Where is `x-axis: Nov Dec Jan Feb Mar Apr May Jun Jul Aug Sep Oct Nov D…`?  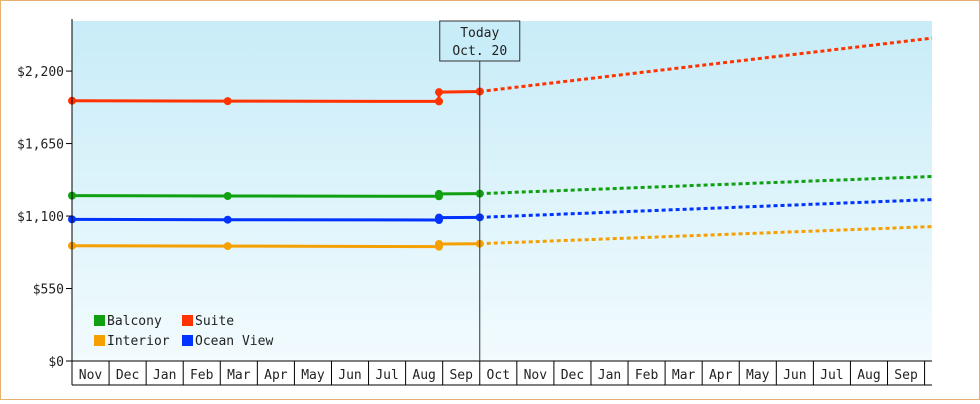
x-axis: Nov Dec Jan Feb Mar Apr May Jun Jul Aug Sep Oct Nov D… is located at coordinates (501, 373).